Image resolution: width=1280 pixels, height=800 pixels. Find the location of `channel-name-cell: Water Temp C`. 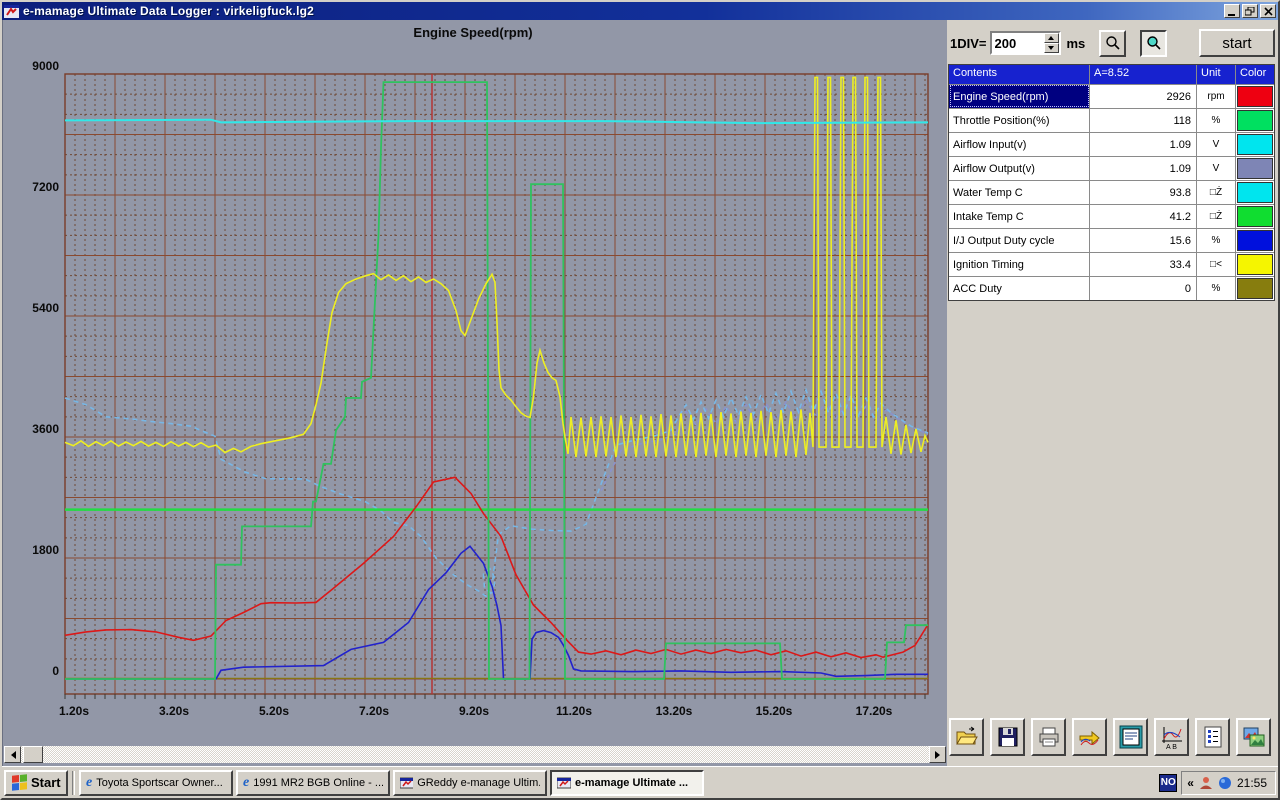

channel-name-cell: Water Temp C is located at coordinates (1019, 192).